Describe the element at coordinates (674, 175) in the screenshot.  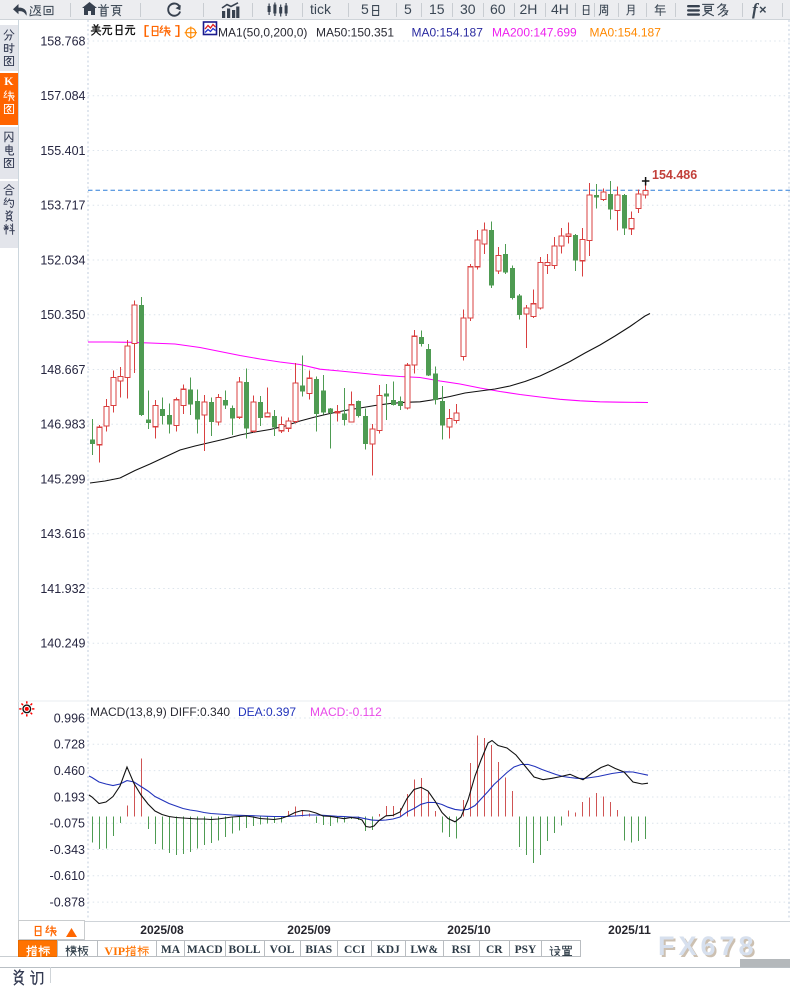
I see `svg-text: 154.486` at that location.